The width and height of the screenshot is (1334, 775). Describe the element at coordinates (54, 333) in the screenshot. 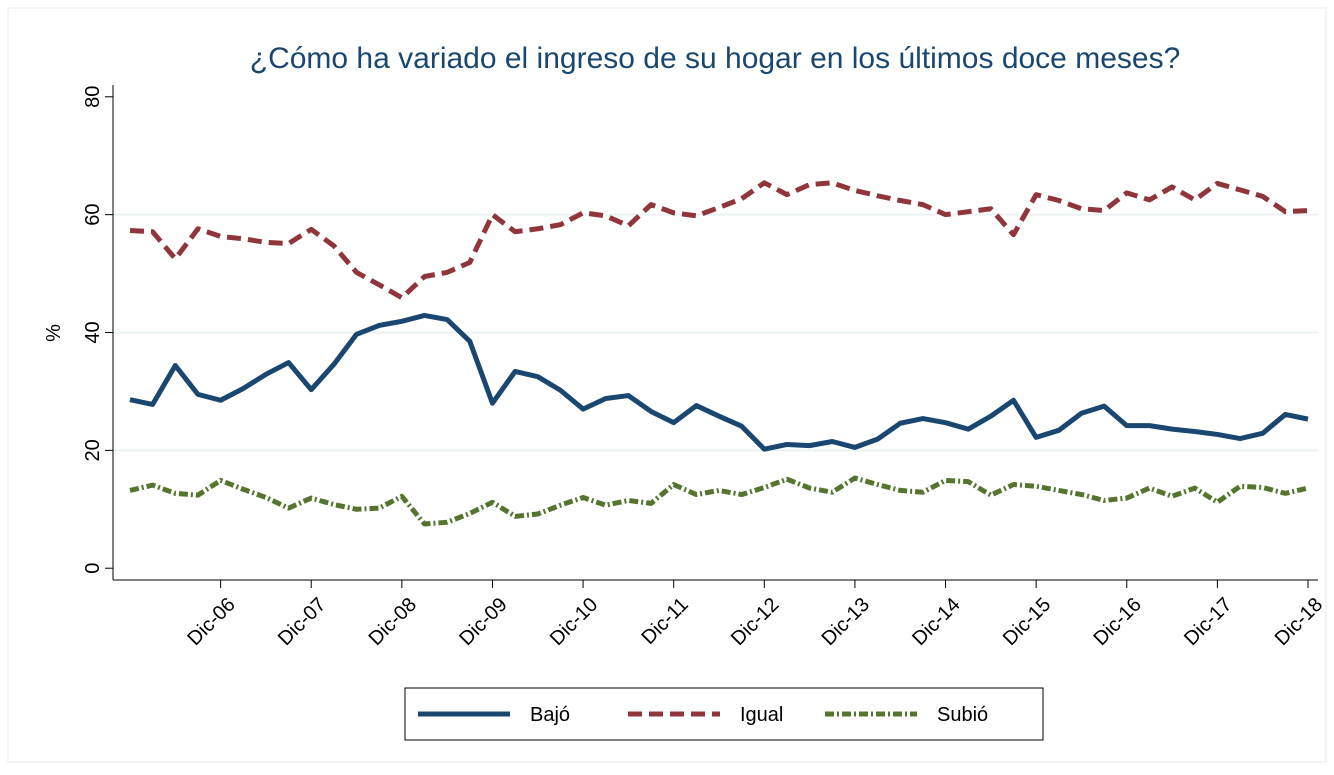

I see `y-axis-label: %` at that location.